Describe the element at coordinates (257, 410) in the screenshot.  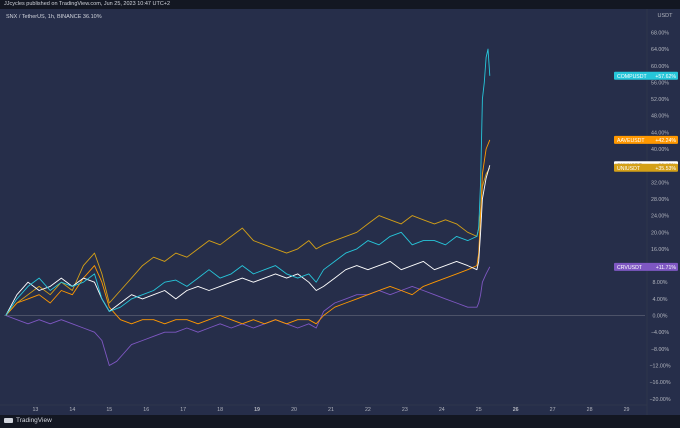
I see `x-tick-label: 19` at that location.